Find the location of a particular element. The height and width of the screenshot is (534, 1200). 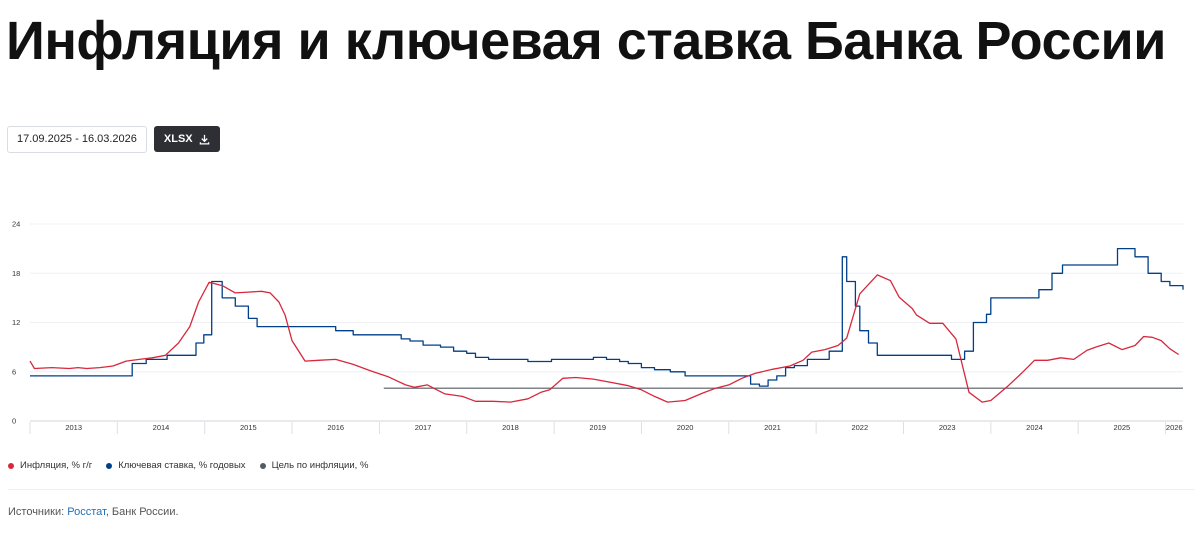

sources-suffix: , Банк России. is located at coordinates (142, 512).